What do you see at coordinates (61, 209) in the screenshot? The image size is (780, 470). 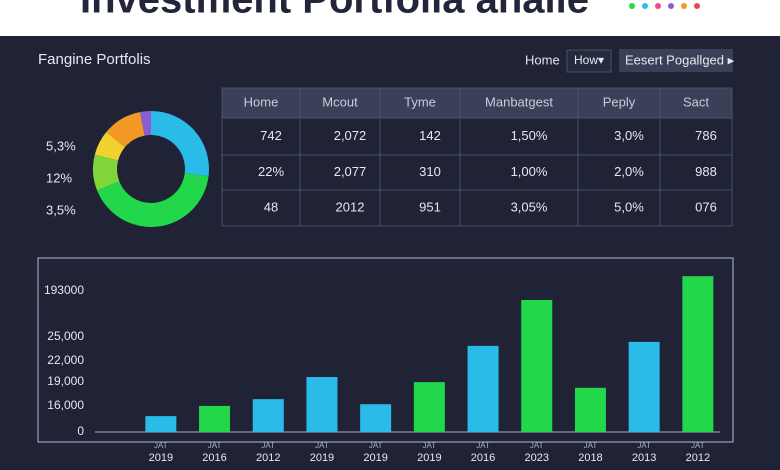 I see `donut-side-label: 3,5%` at bounding box center [61, 209].